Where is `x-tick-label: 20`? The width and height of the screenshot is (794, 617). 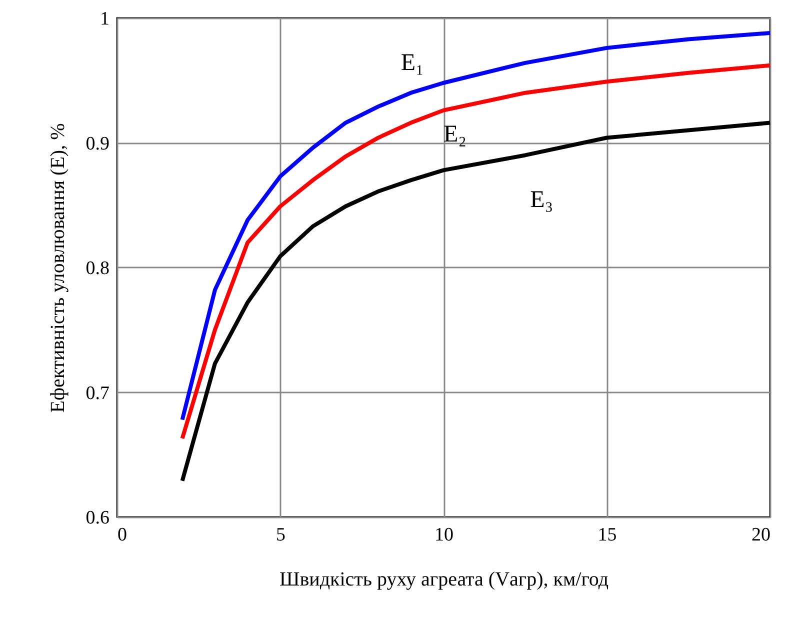
x-tick-label: 20 is located at coordinates (761, 535).